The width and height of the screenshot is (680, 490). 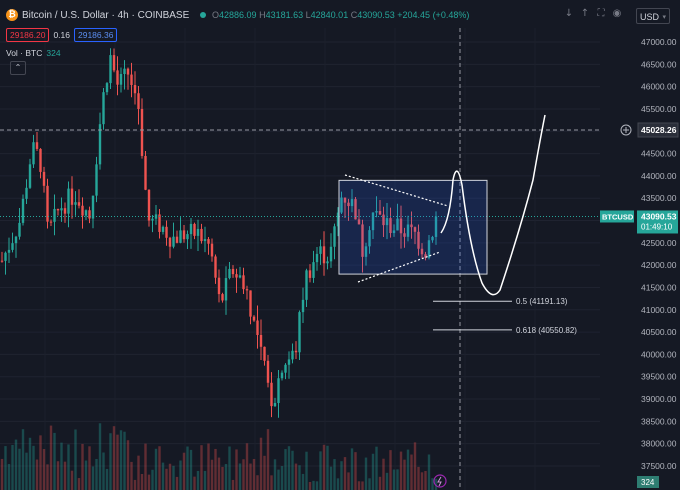 I want to click on projection-path, so click(x=493, y=205).